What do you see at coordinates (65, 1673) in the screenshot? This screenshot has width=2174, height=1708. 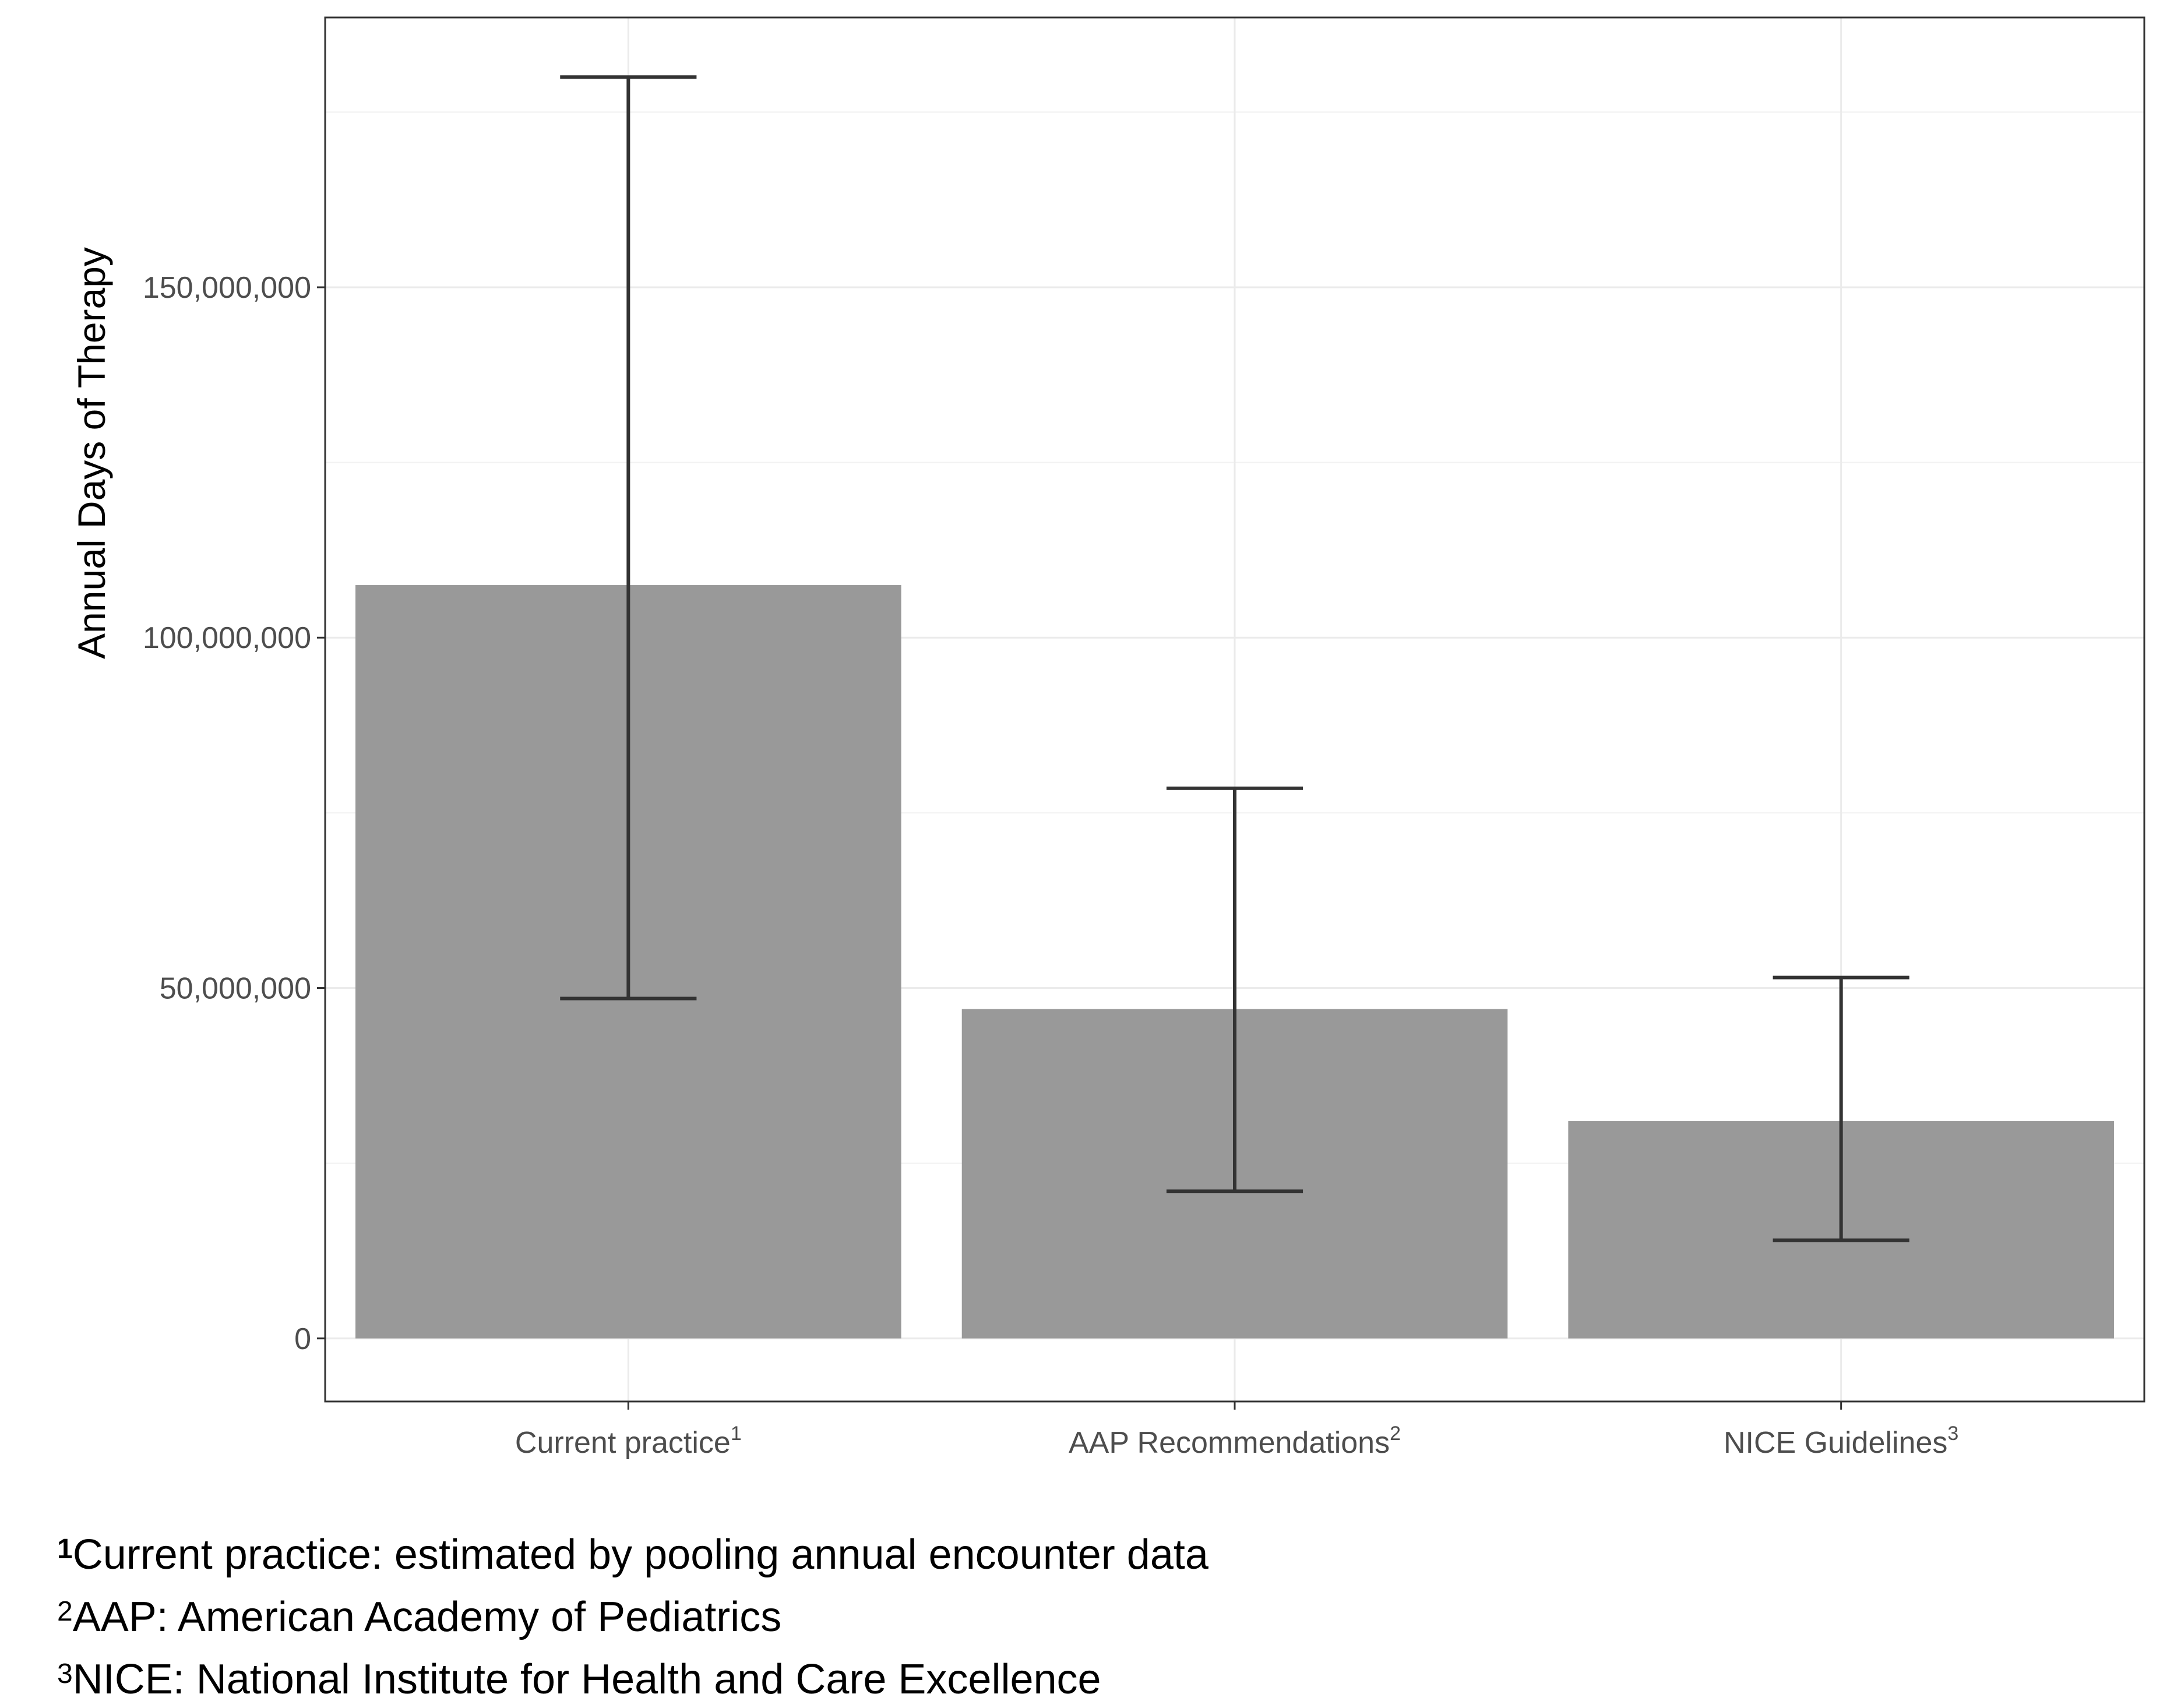 I see `footnote-mark: 3` at bounding box center [65, 1673].